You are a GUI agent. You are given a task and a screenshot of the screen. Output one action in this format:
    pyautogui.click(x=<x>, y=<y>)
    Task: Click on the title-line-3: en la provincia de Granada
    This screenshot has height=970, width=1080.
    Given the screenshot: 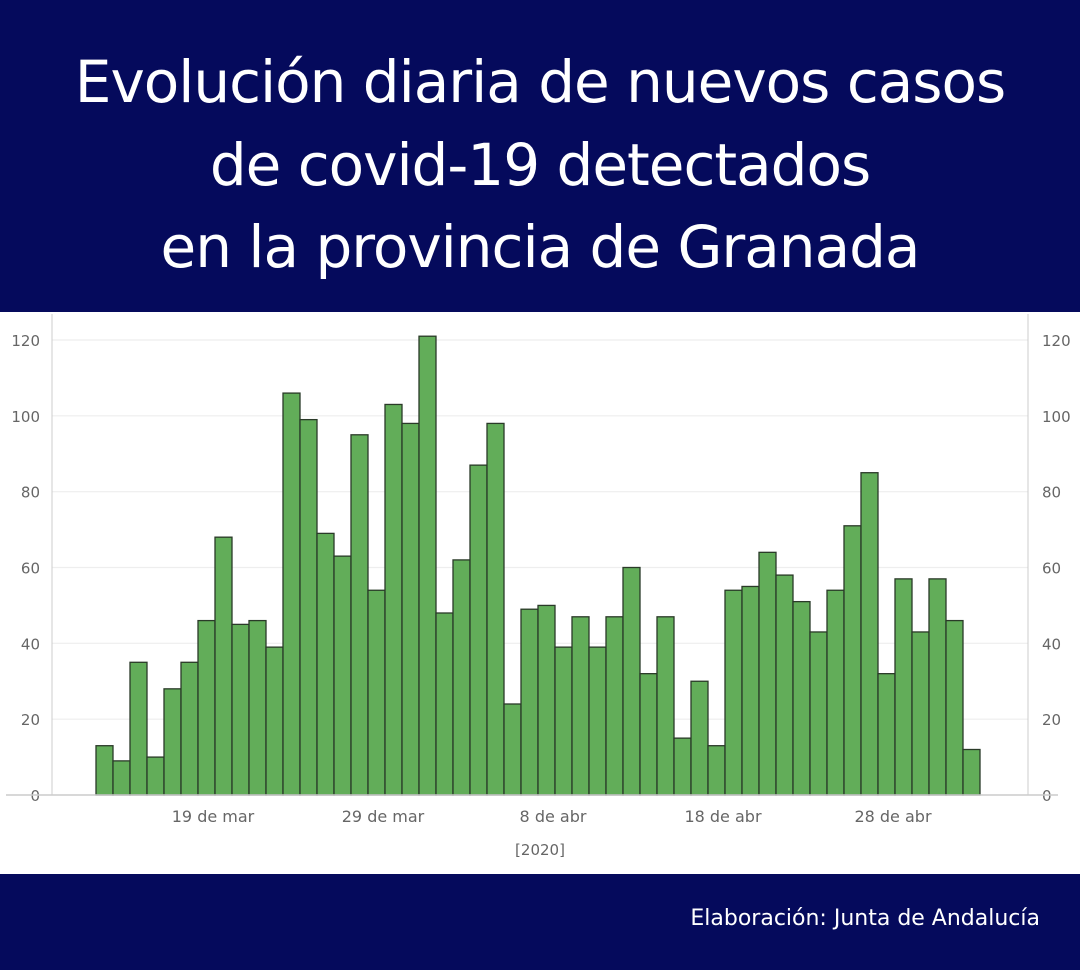 What is the action you would take?
    pyautogui.click(x=540, y=247)
    